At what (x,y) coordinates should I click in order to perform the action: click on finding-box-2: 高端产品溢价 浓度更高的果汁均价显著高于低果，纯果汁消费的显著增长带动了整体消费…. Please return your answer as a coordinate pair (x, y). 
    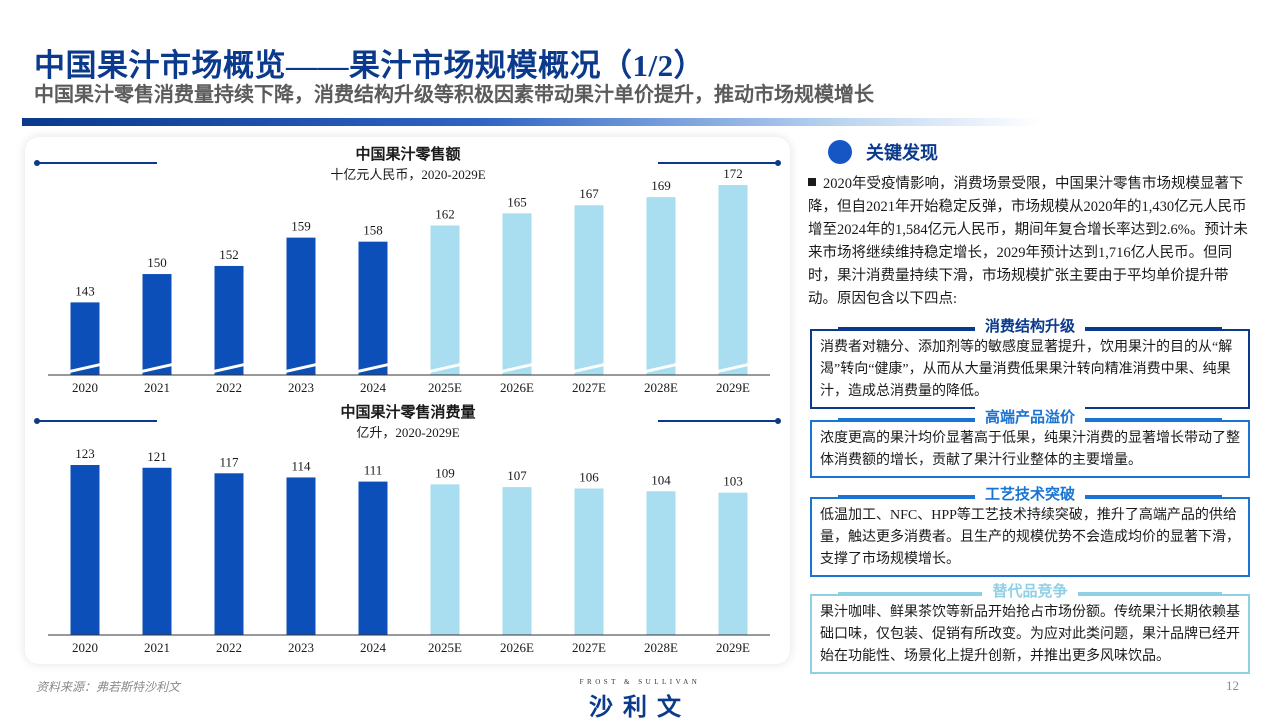
    Looking at the image, I should click on (1030, 442).